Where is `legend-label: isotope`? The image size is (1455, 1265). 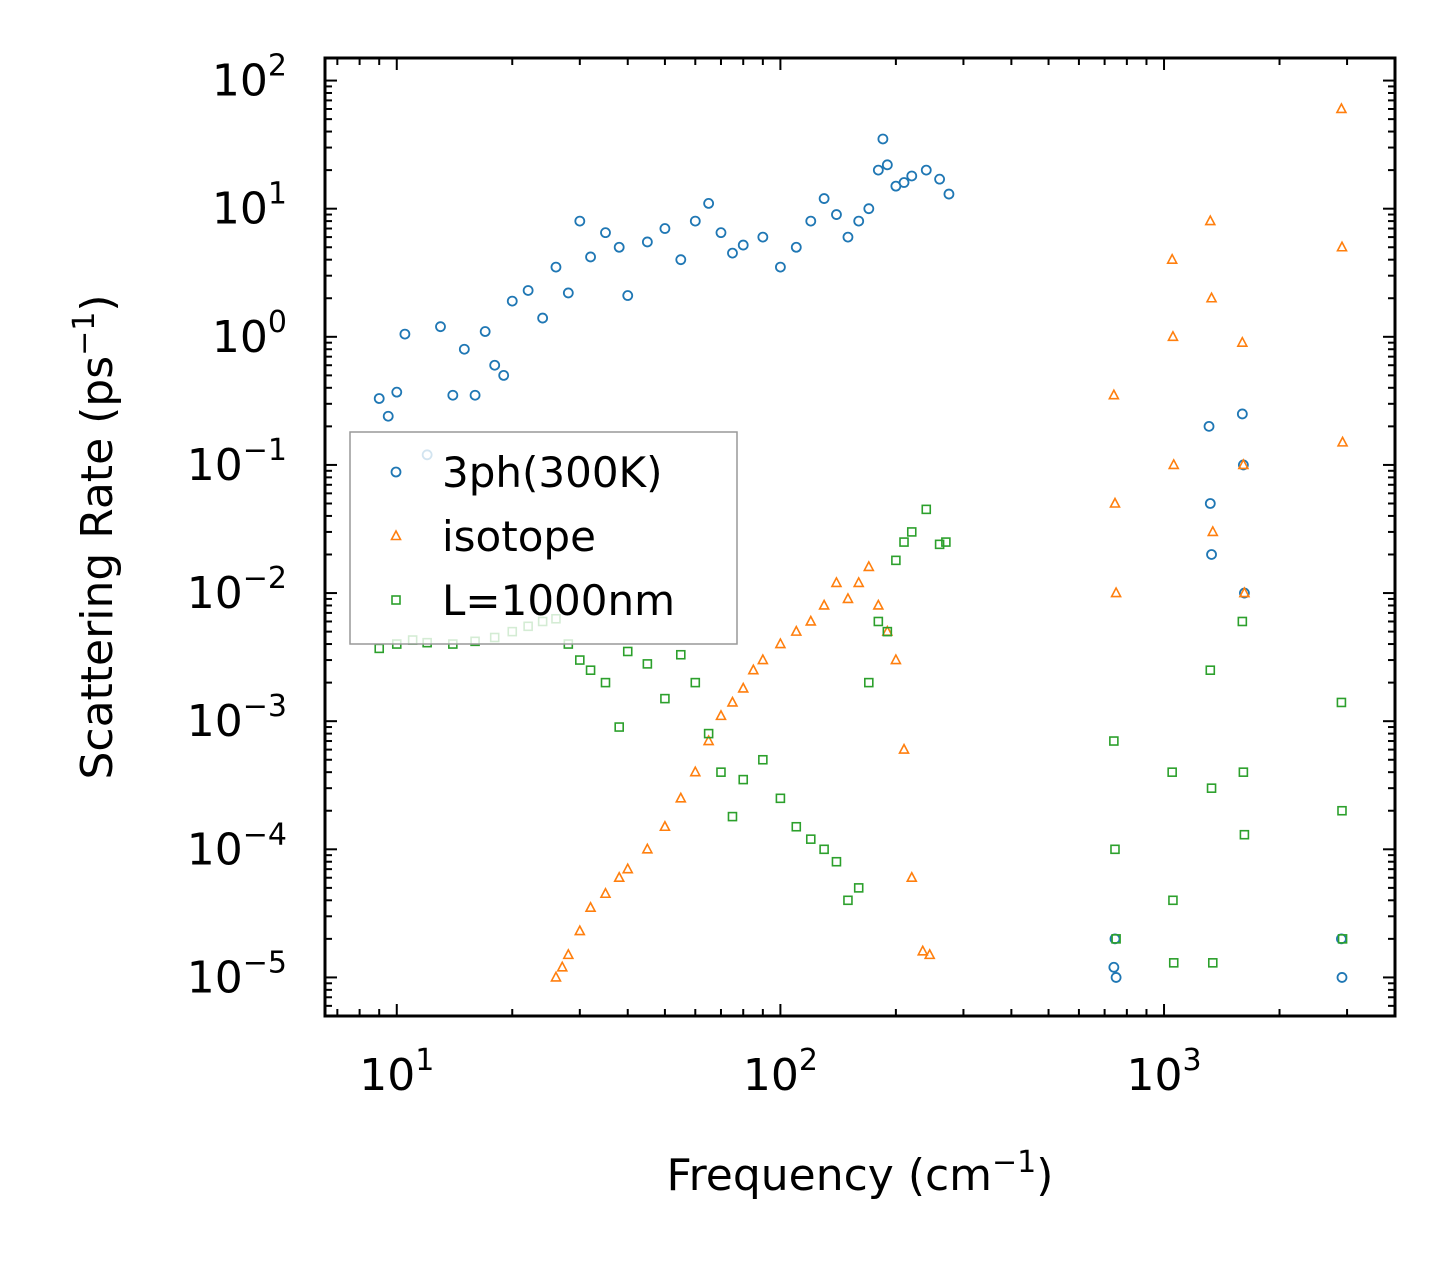 legend-label: isotope is located at coordinates (519, 536).